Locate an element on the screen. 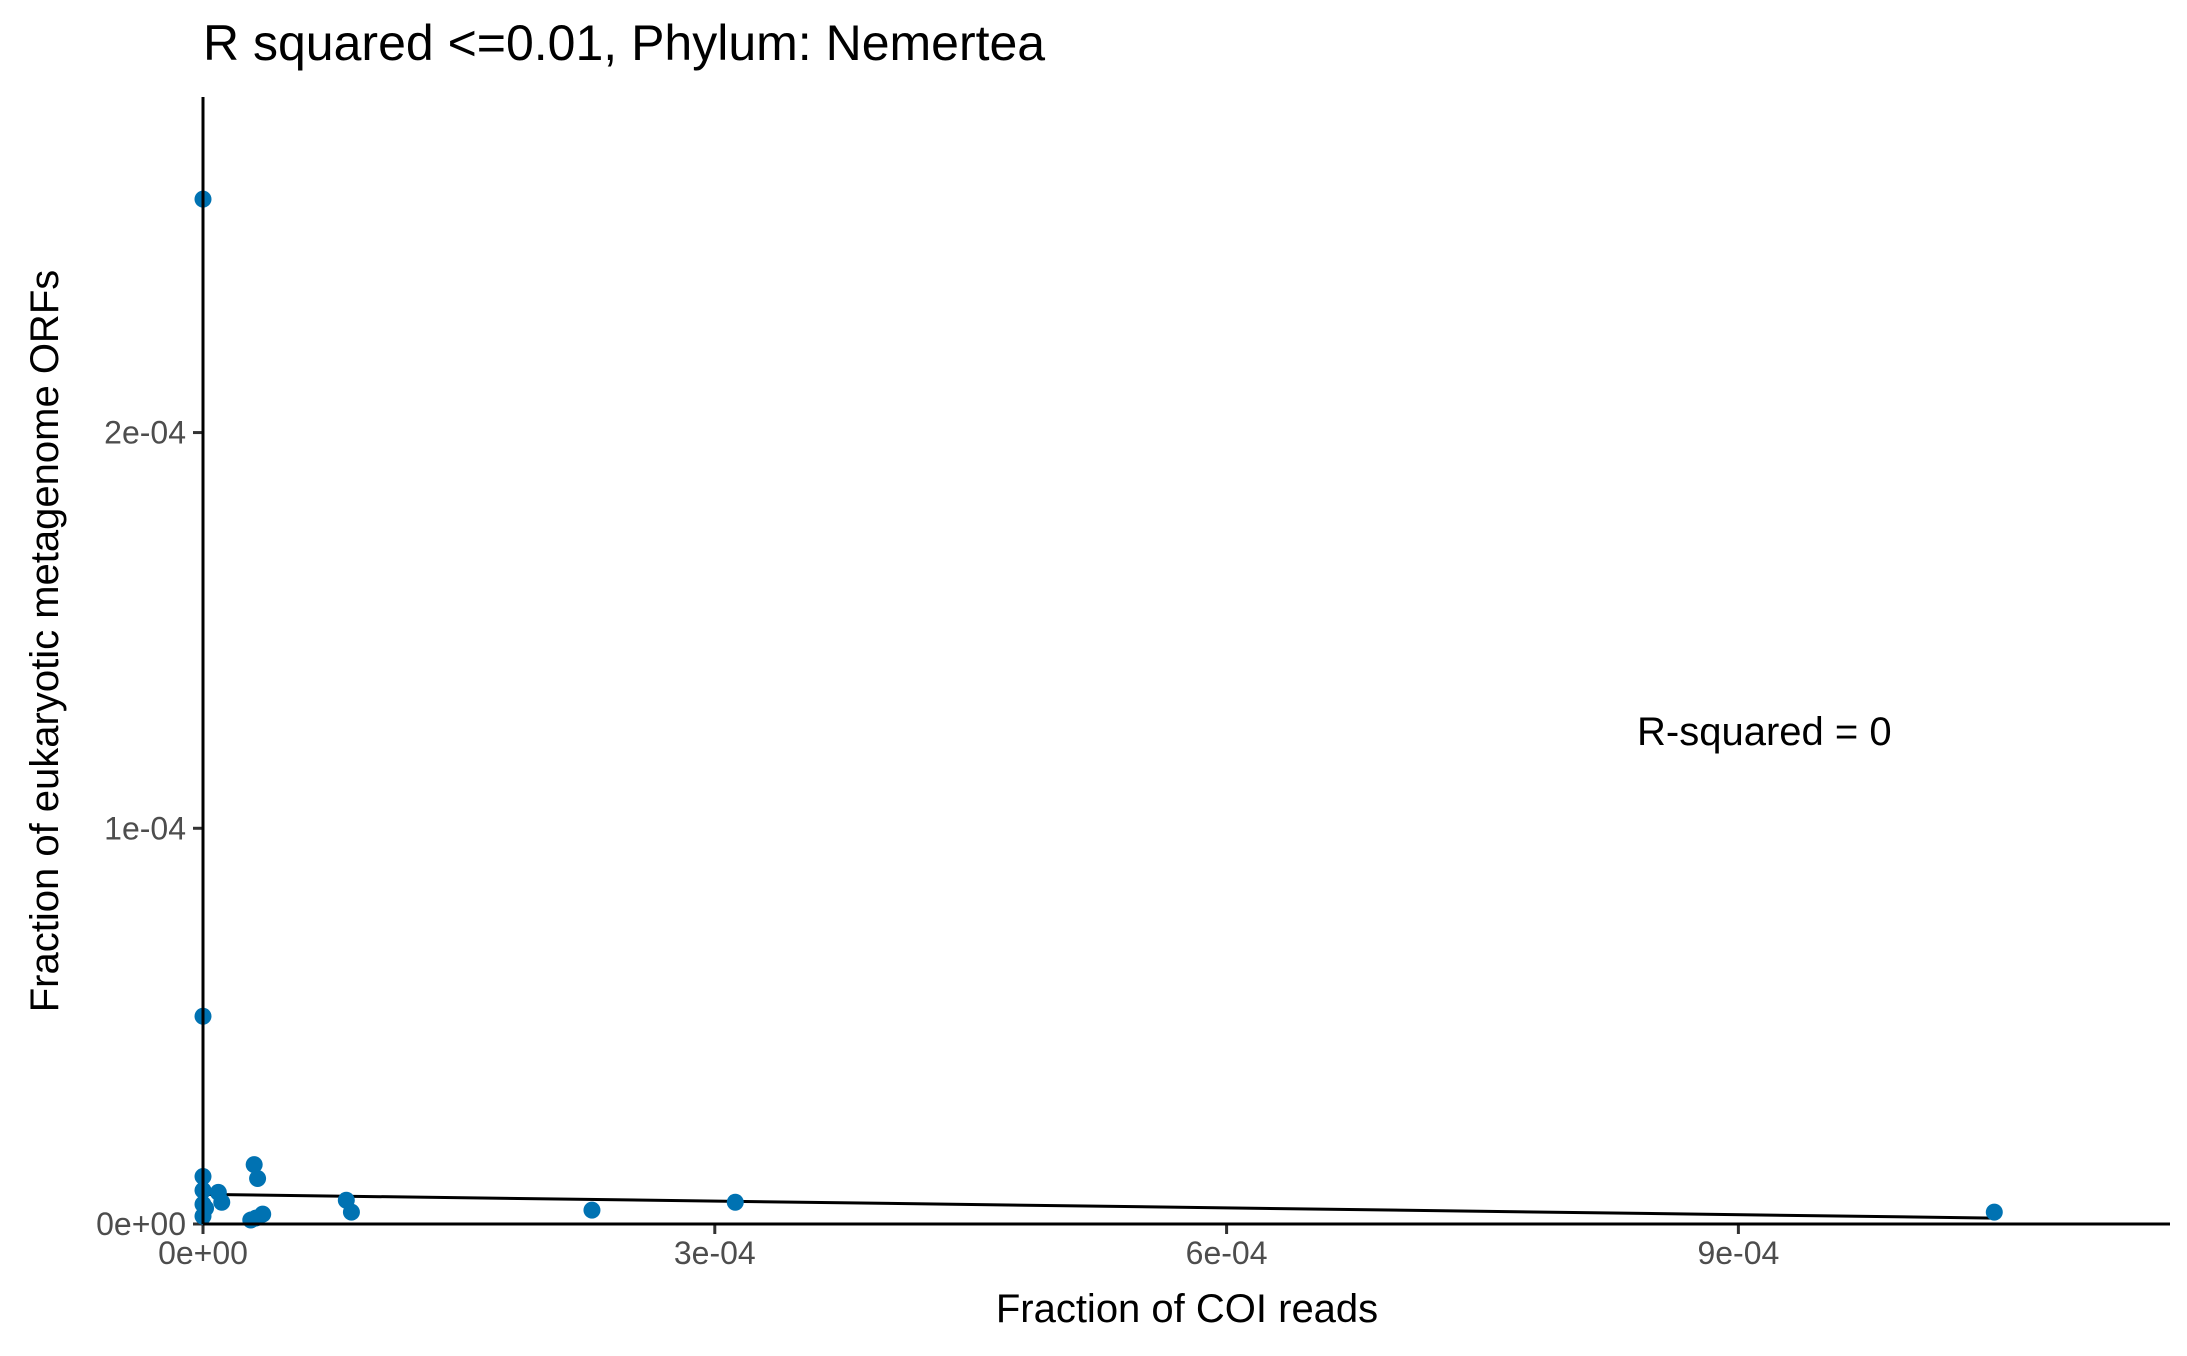 The width and height of the screenshot is (2187, 1356). y-tick-label: 0e+00 is located at coordinates (141, 1224).